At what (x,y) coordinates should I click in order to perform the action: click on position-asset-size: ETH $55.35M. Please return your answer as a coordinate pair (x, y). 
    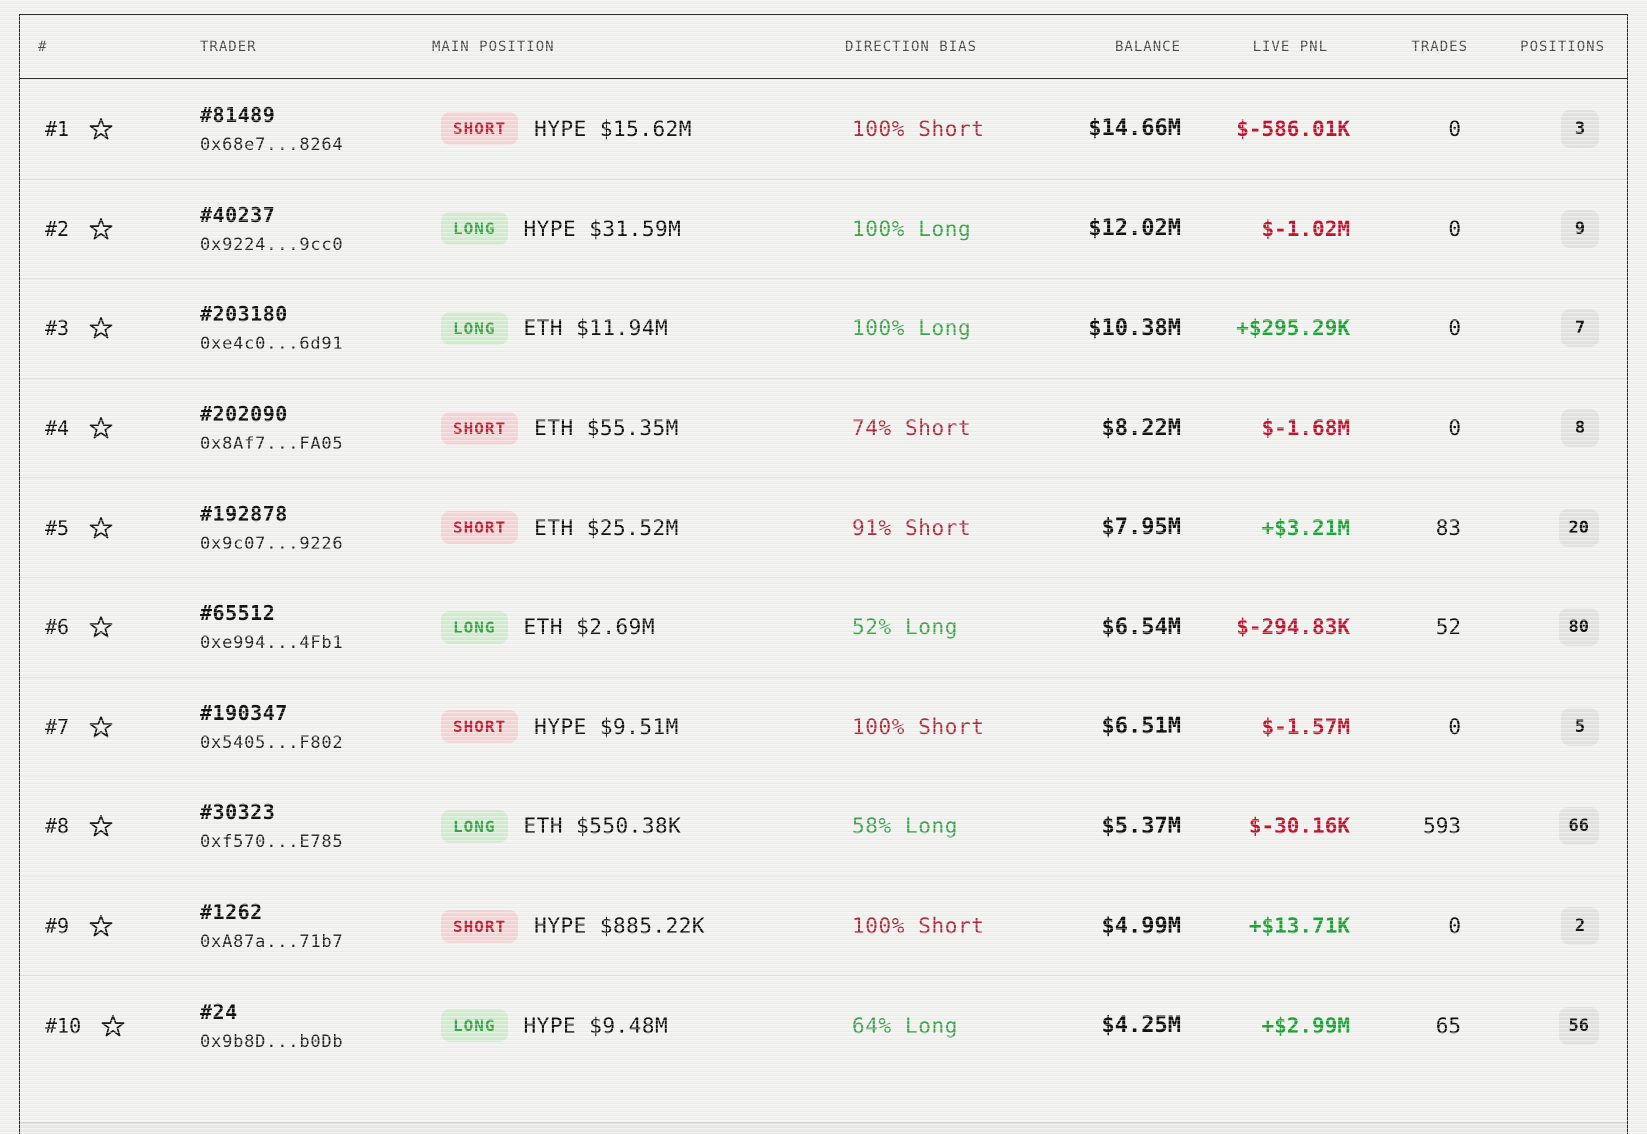
    Looking at the image, I should click on (606, 428).